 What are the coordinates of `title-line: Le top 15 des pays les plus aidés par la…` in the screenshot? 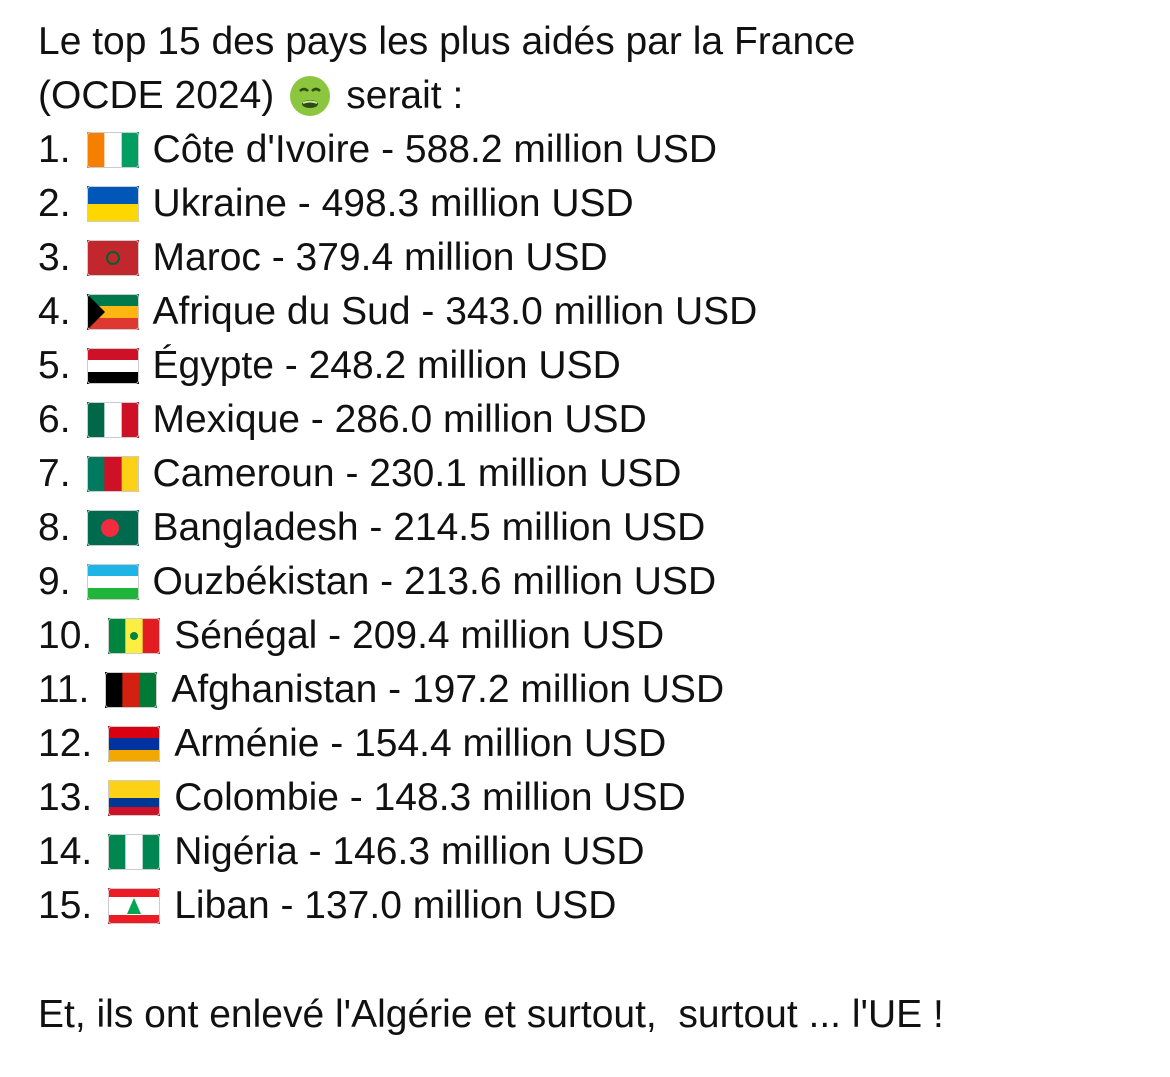 It's located at (446, 42).